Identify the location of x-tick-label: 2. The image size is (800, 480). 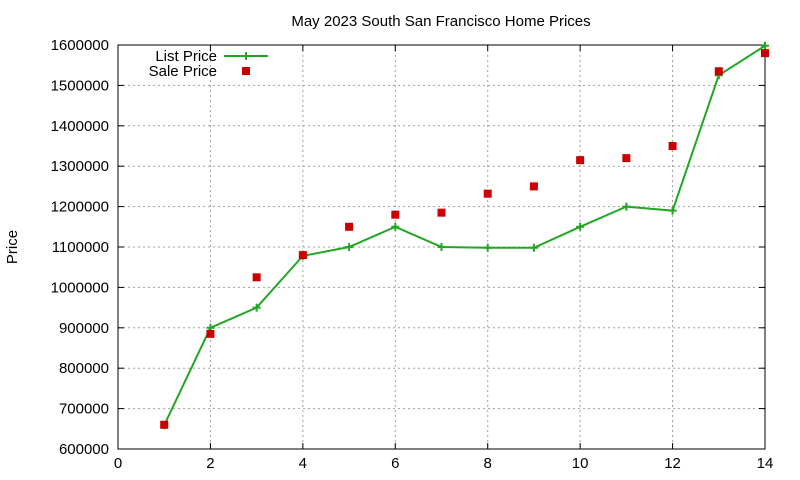
(210, 463).